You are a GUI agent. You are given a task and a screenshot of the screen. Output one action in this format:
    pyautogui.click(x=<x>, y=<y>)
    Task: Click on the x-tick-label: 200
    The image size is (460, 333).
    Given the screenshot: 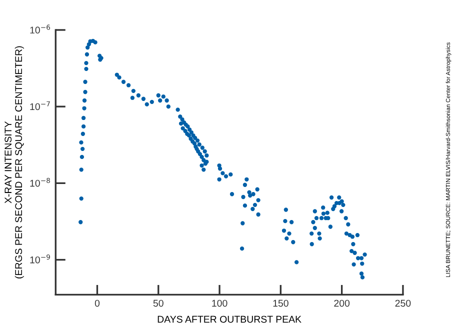 What is the action you would take?
    pyautogui.click(x=342, y=303)
    